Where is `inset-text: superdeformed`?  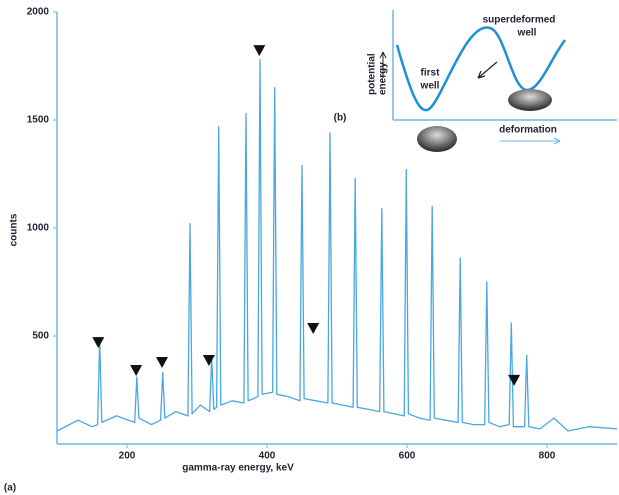 inset-text: superdeformed is located at coordinates (519, 20).